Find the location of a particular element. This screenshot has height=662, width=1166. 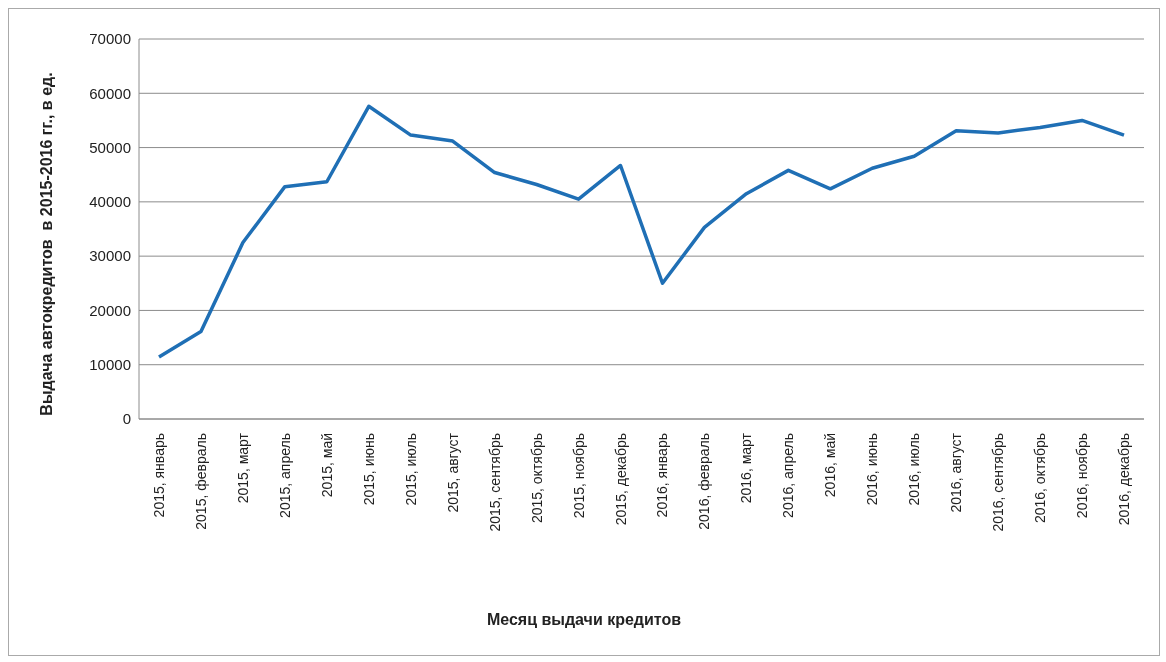

x-tick-label: 2016, сентябрь is located at coordinates (998, 482).